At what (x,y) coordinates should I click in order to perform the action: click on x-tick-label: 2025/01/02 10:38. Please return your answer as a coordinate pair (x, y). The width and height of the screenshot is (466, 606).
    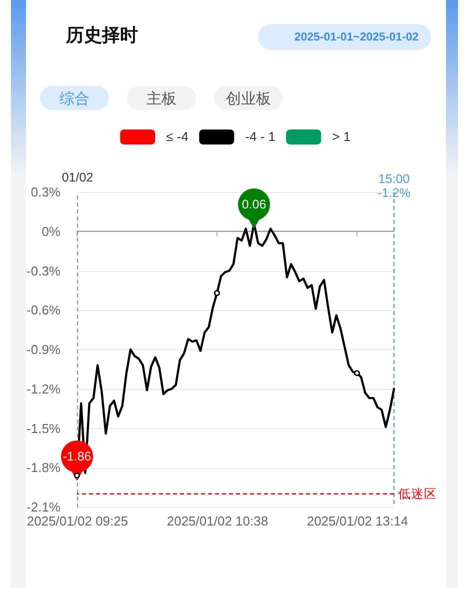
    Looking at the image, I should click on (217, 521).